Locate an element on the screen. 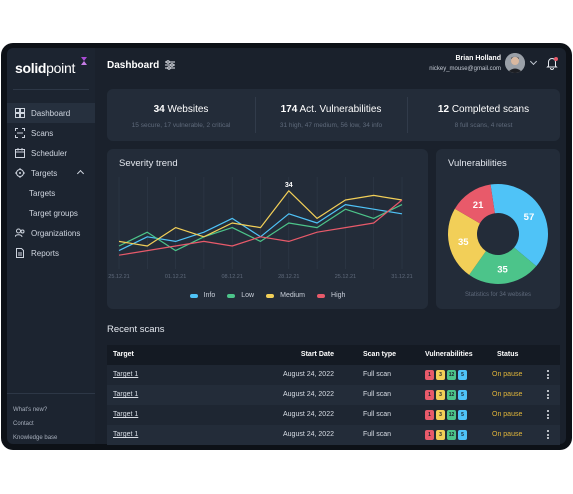 The image size is (573, 494). column-header-scan-type: Scan type is located at coordinates (380, 354).